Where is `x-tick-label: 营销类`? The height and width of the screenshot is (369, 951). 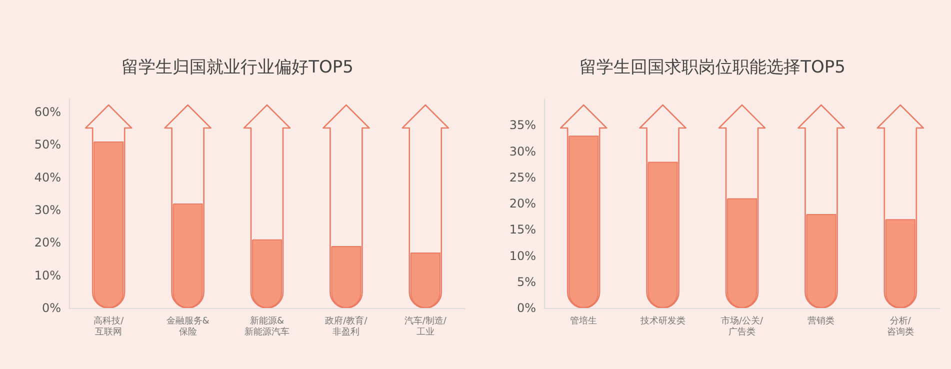 x-tick-label: 营销类 is located at coordinates (821, 321).